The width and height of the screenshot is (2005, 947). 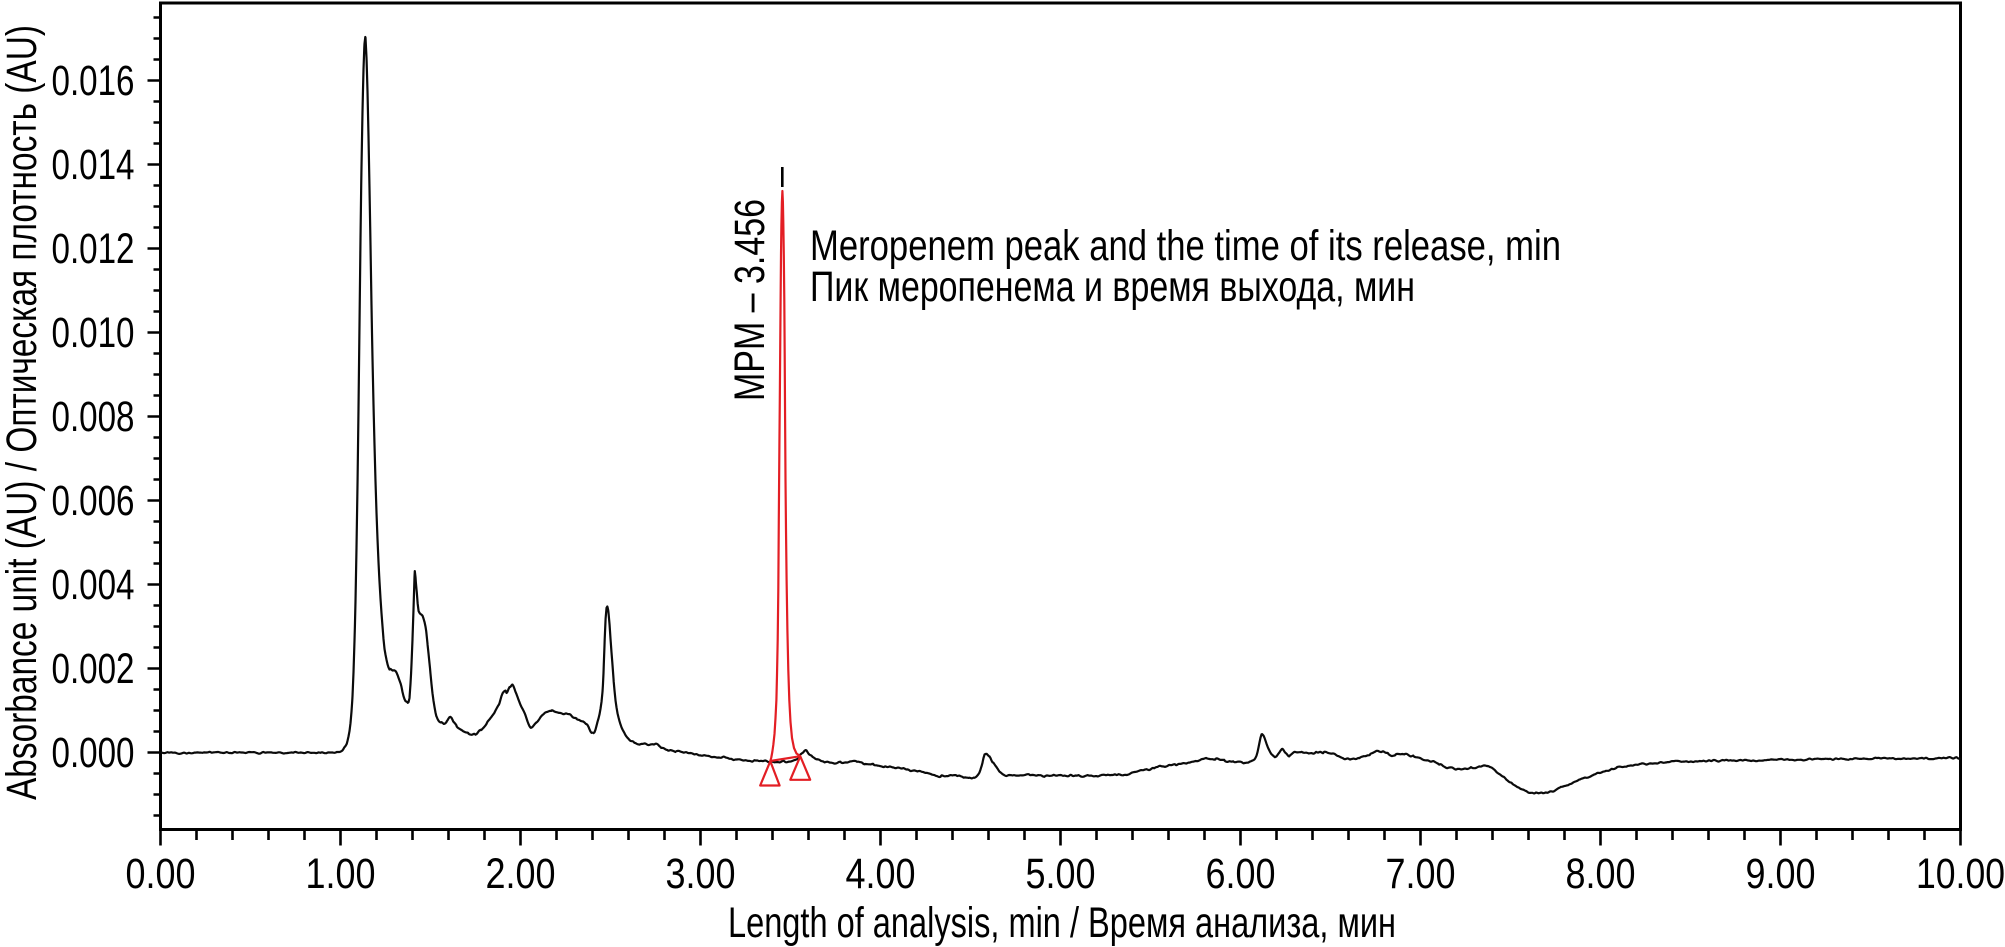 What do you see at coordinates (1112, 287) in the screenshot?
I see `svg-text:Пик меропенема и время выхода,: Пик меропенема и время выхода, мин` at bounding box center [1112, 287].